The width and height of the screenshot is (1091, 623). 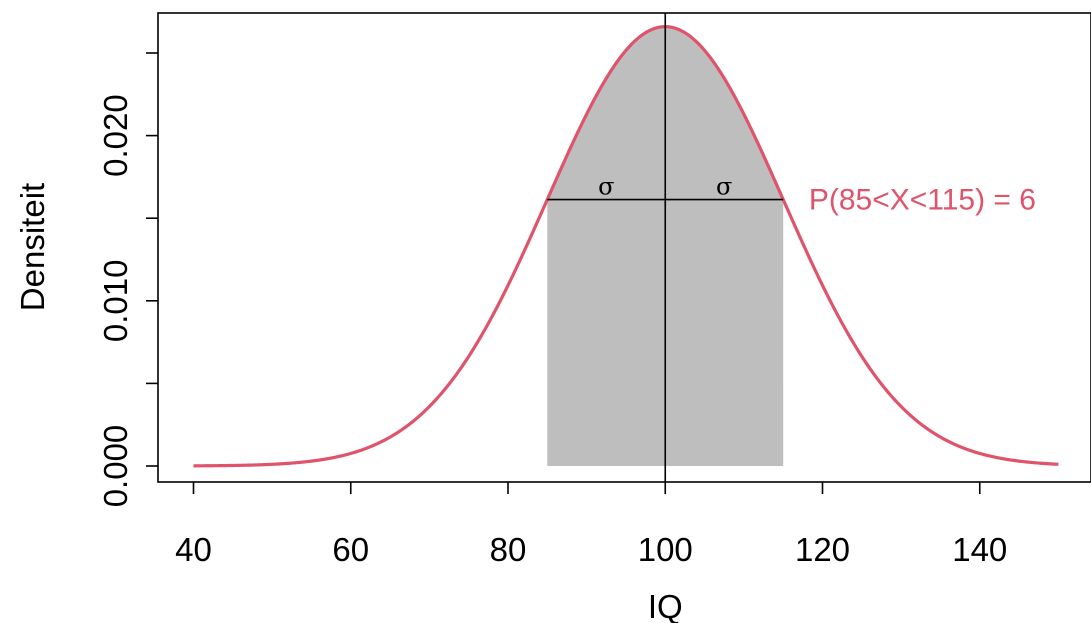 I want to click on y-tick-label: 0.020, so click(x=115, y=135).